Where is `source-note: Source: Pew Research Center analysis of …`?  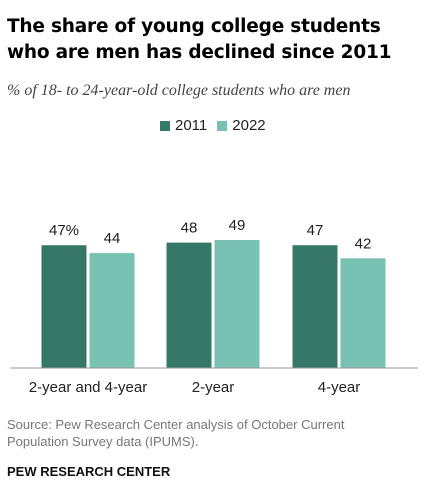 source-note: Source: Pew Research Center analysis of … is located at coordinates (176, 433).